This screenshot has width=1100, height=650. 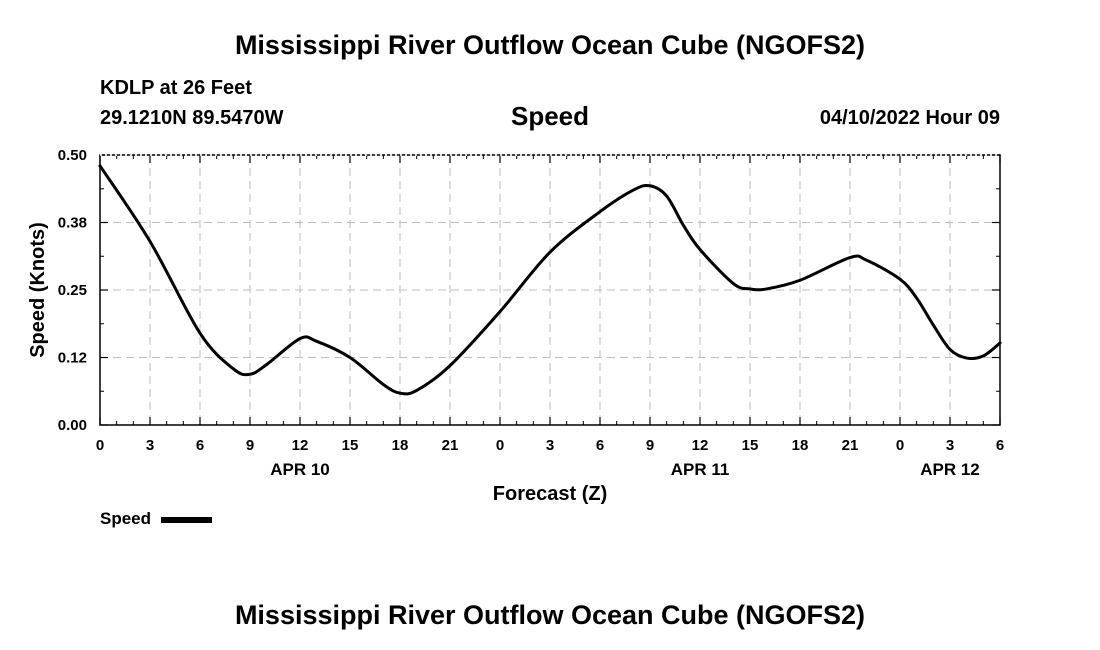 I want to click on legend-label: Speed, so click(x=126, y=518).